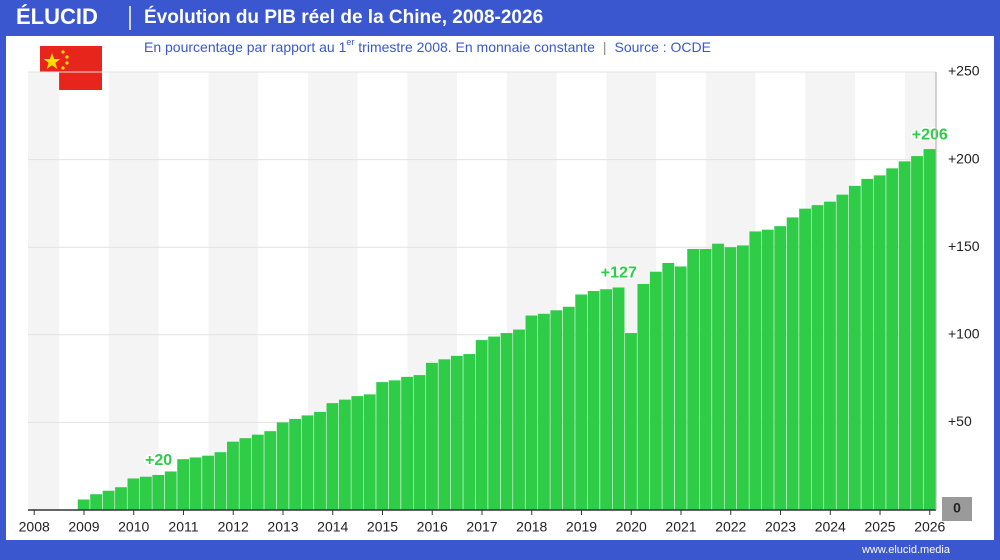  What do you see at coordinates (680, 527) in the screenshot?
I see `x-tick-label: 2021` at bounding box center [680, 527].